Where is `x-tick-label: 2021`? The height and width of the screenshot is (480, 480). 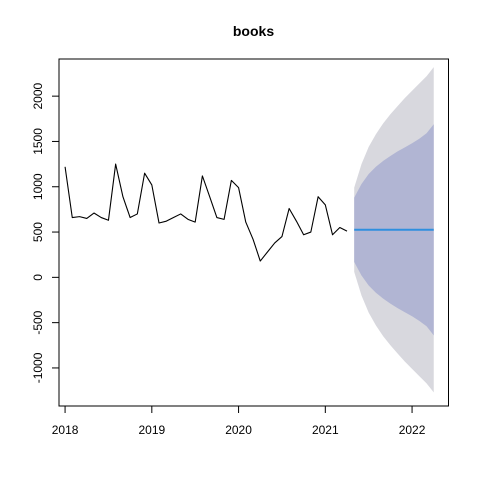 x-tick-label: 2021 is located at coordinates (325, 430).